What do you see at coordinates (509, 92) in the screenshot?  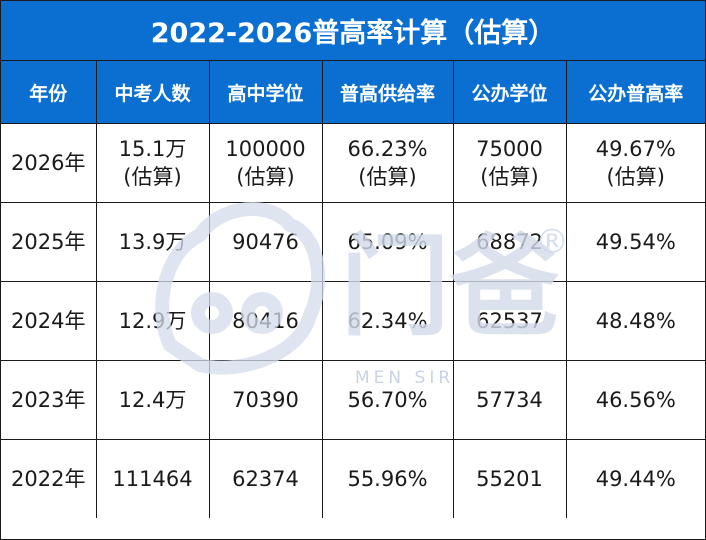 I see `header-public-seats: 公办学位` at bounding box center [509, 92].